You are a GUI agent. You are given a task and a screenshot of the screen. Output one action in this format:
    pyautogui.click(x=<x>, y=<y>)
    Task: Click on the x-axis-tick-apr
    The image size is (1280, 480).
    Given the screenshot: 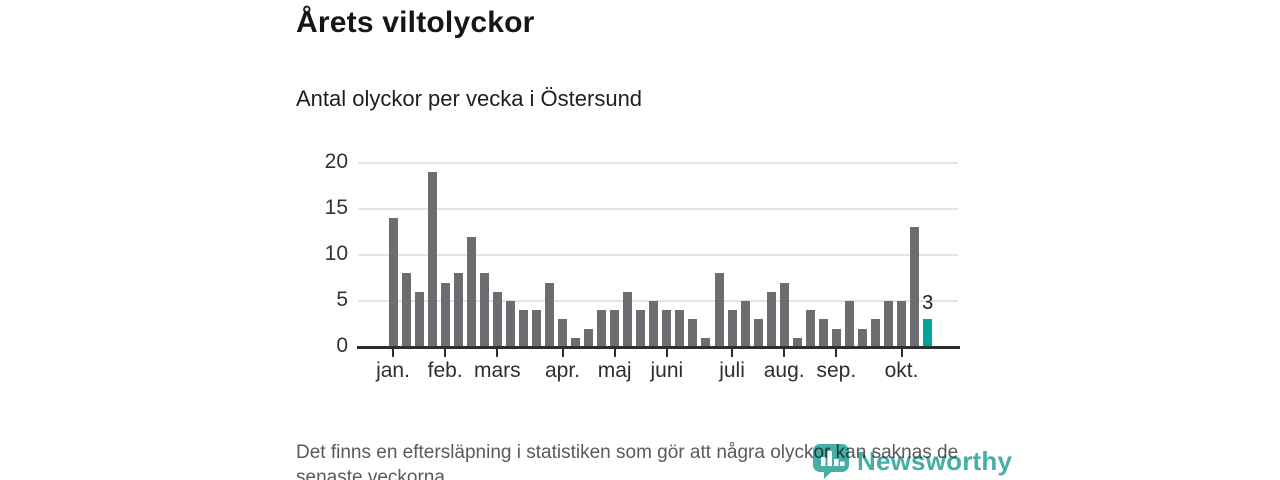 What is the action you would take?
    pyautogui.click(x=562, y=353)
    